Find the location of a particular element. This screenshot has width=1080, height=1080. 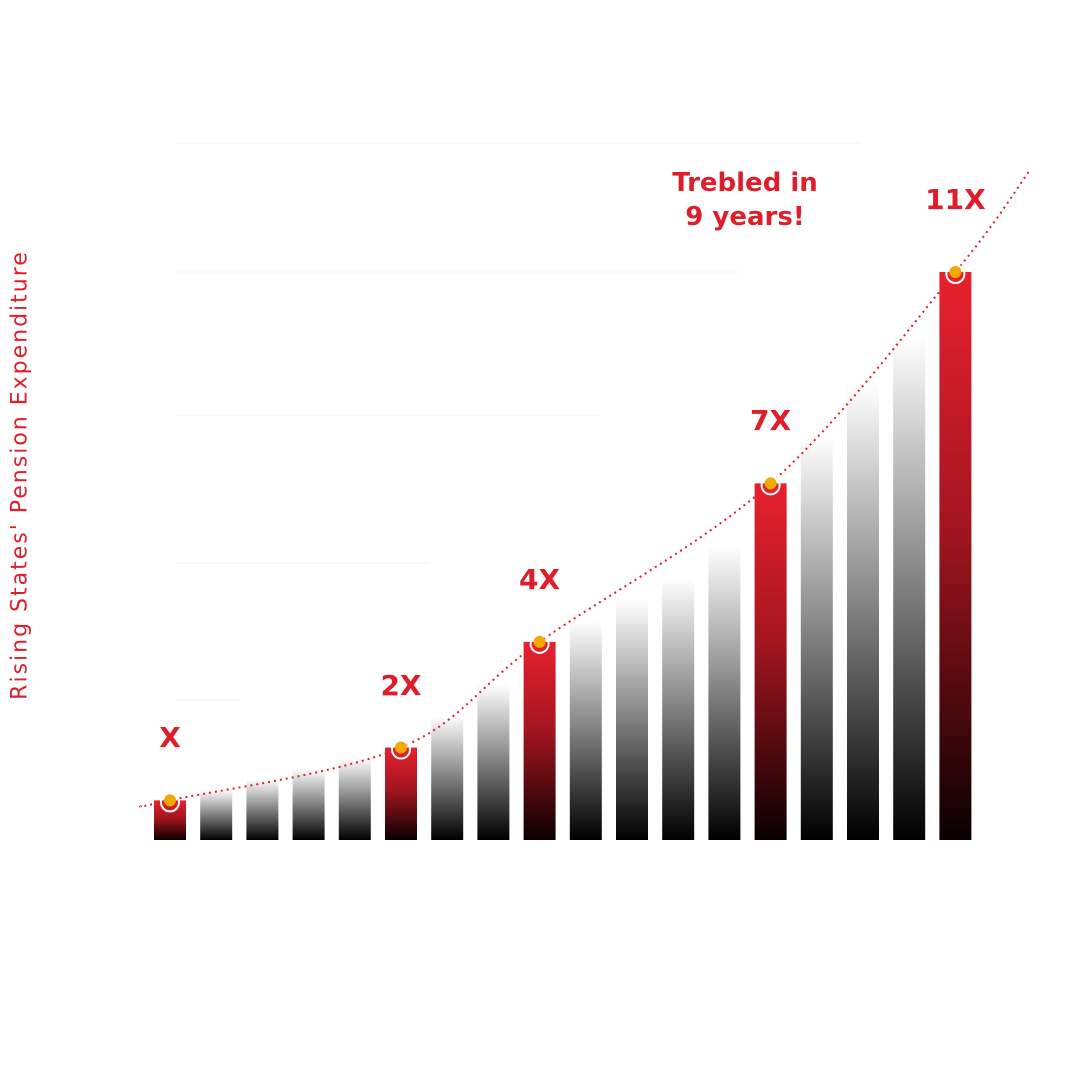

bar-value-label: 7X is located at coordinates (771, 421).